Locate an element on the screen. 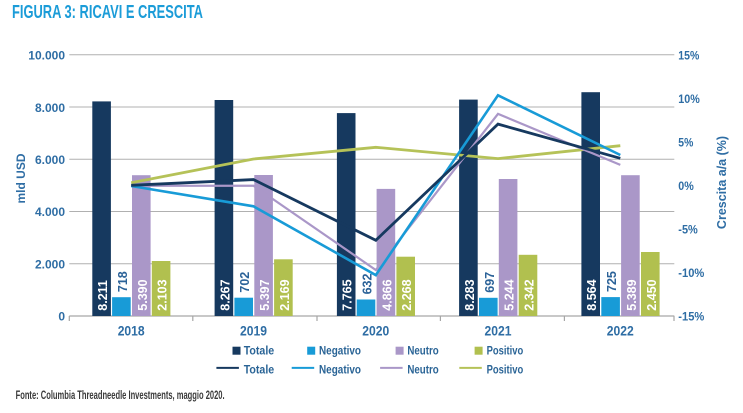  svg-text: 5.389 is located at coordinates (632, 294).